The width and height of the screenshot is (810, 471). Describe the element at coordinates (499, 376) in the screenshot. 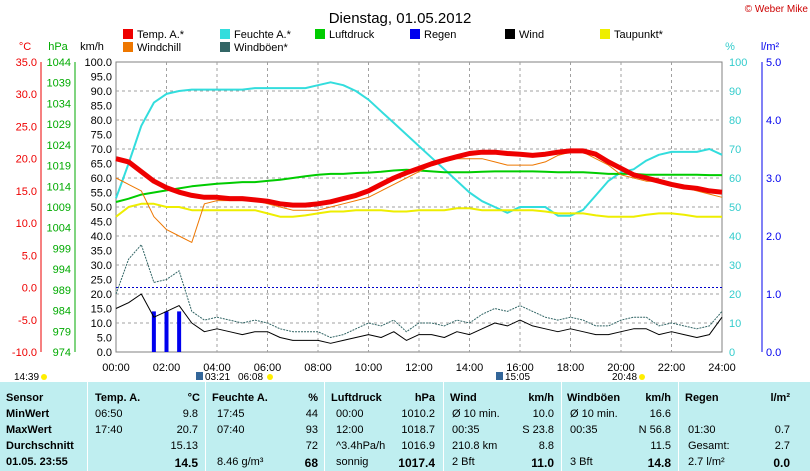

I see `moon-icon` at that location.